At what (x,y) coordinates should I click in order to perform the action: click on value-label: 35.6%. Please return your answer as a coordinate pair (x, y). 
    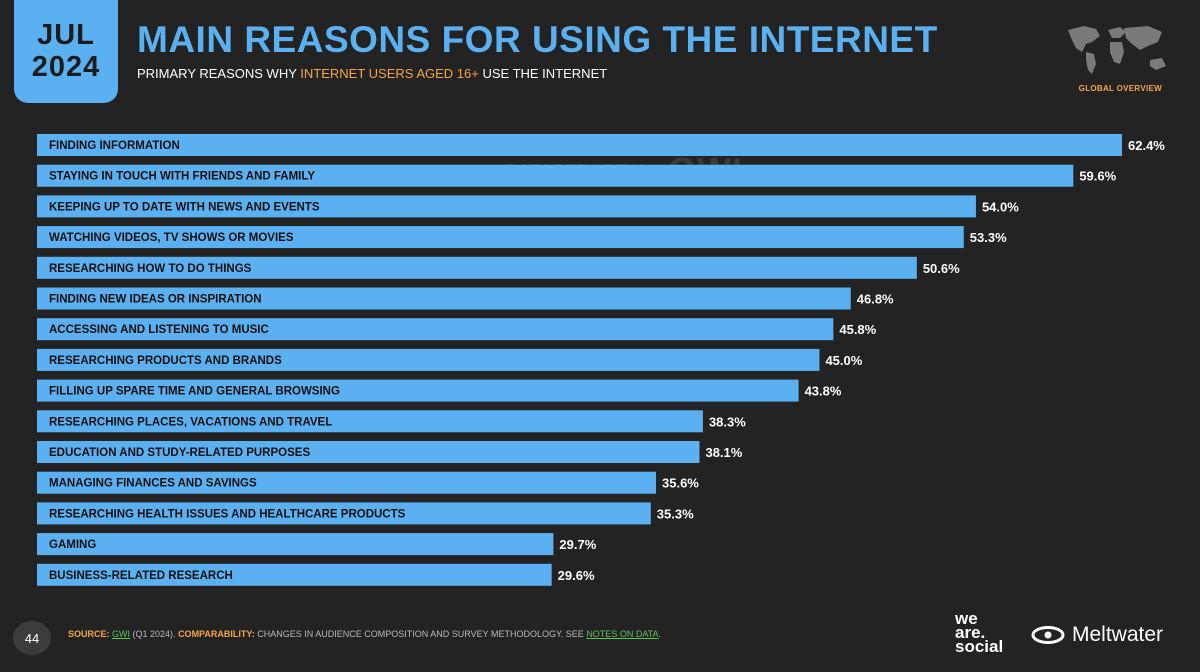
    Looking at the image, I should click on (680, 483).